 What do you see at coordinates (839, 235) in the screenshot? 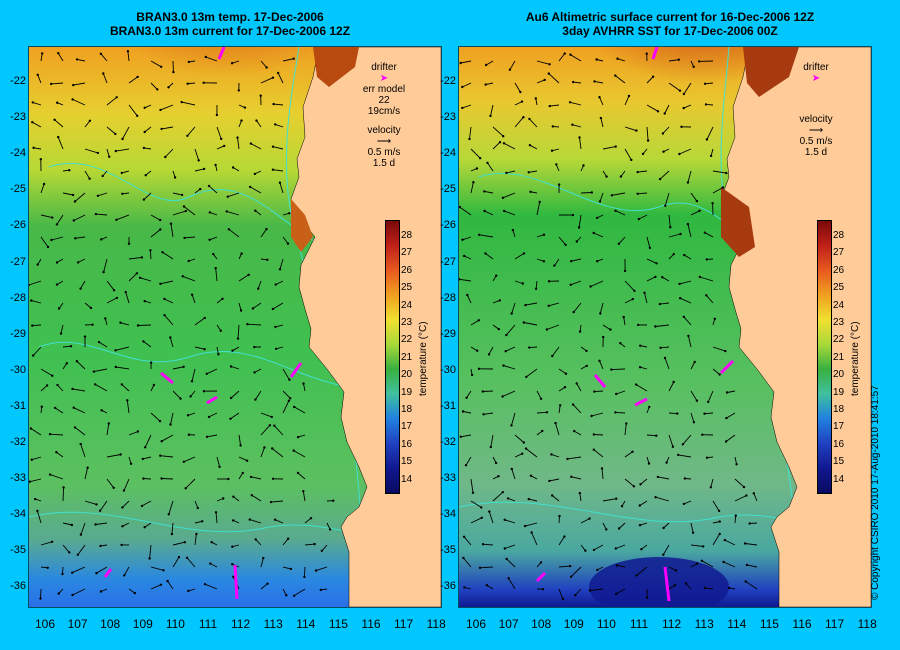
I see `colorbar-tick-label: 28` at bounding box center [839, 235].